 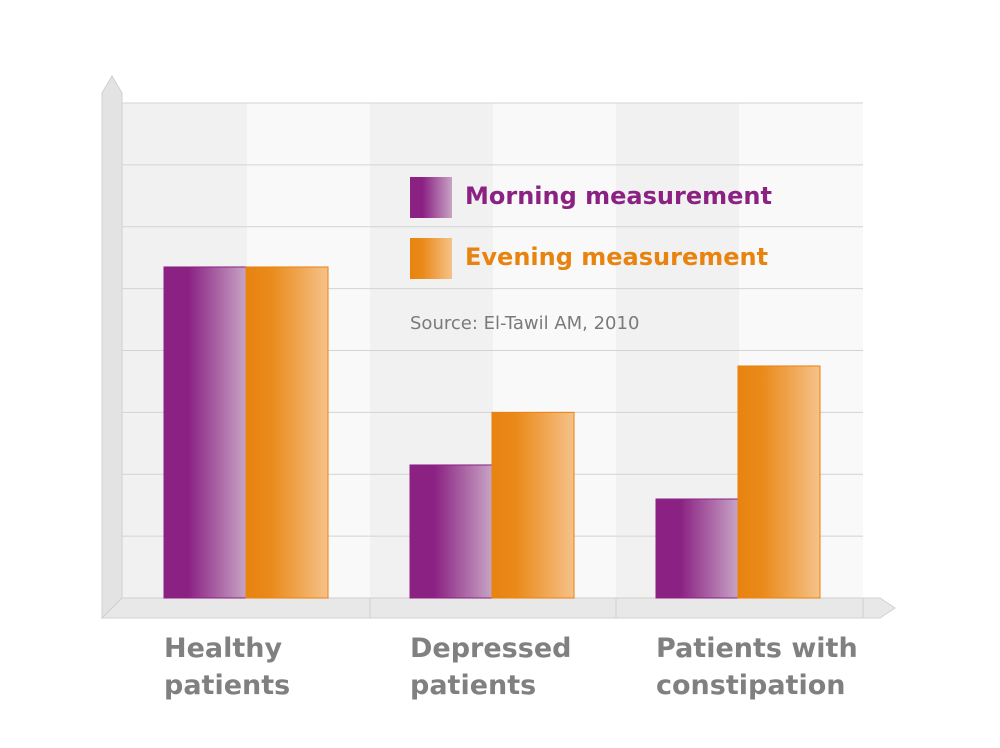 I want to click on y-axis-wall, so click(x=112, y=347).